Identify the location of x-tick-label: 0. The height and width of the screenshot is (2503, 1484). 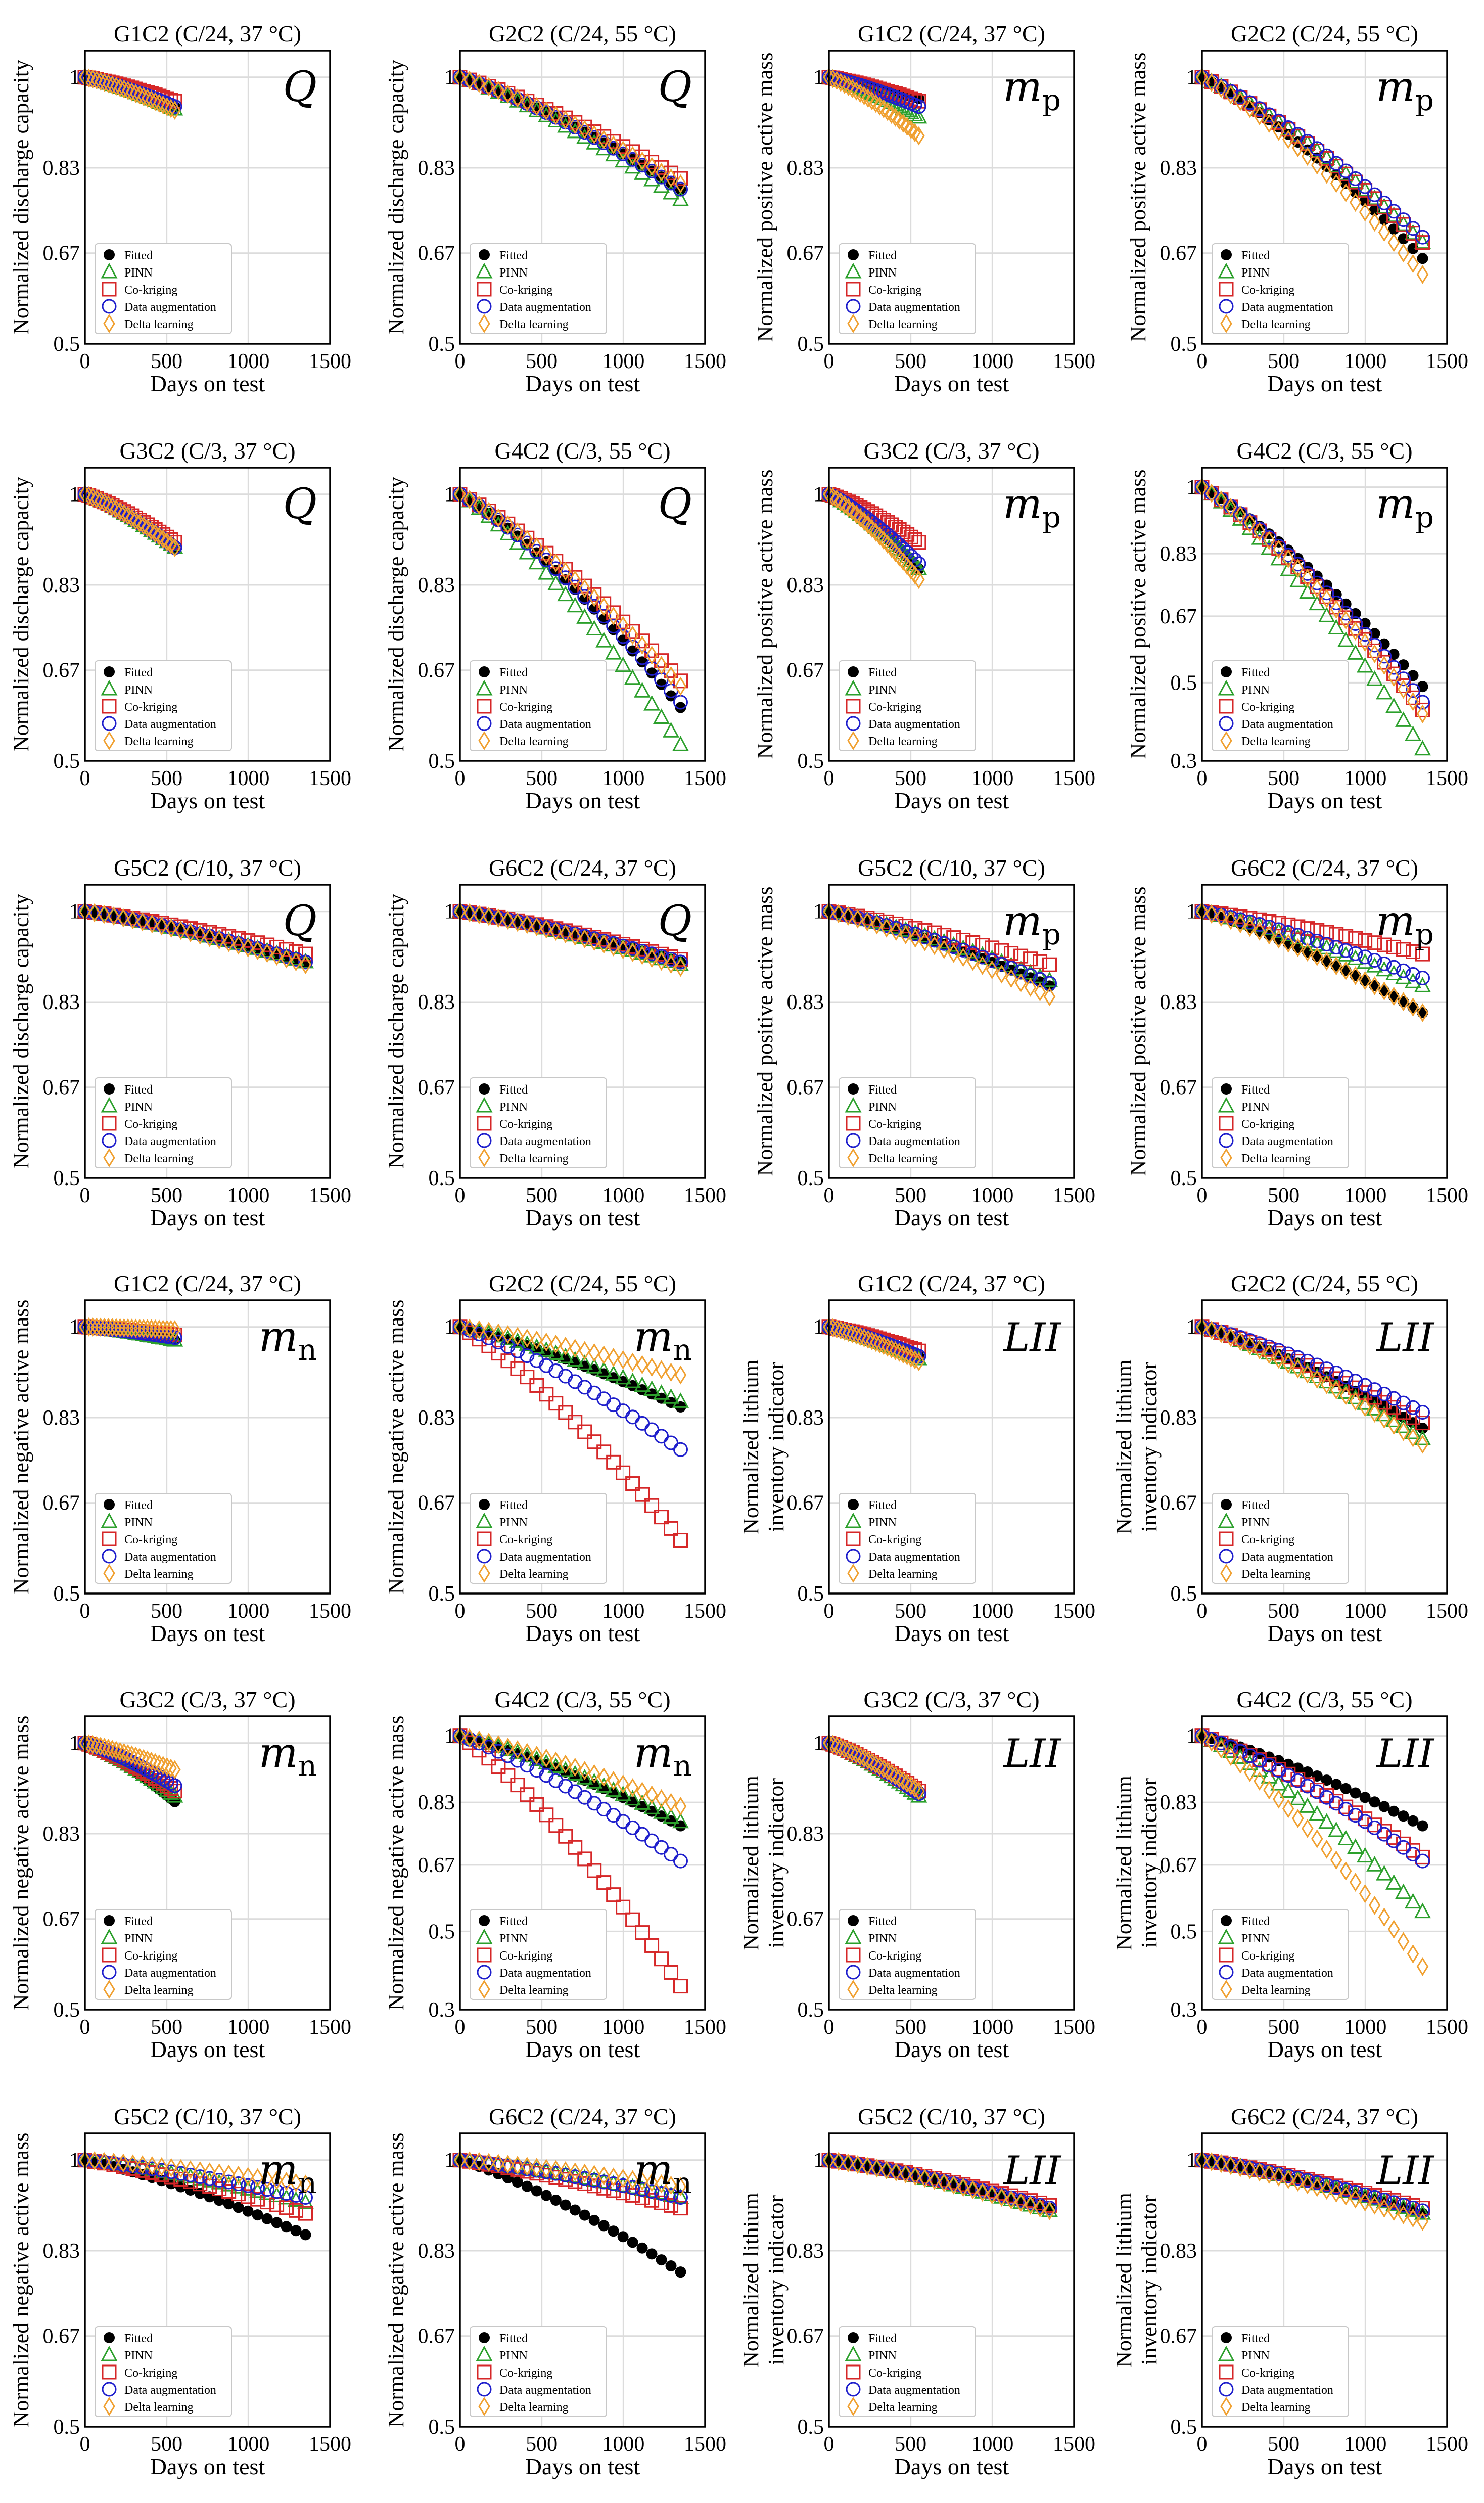
(829, 2027).